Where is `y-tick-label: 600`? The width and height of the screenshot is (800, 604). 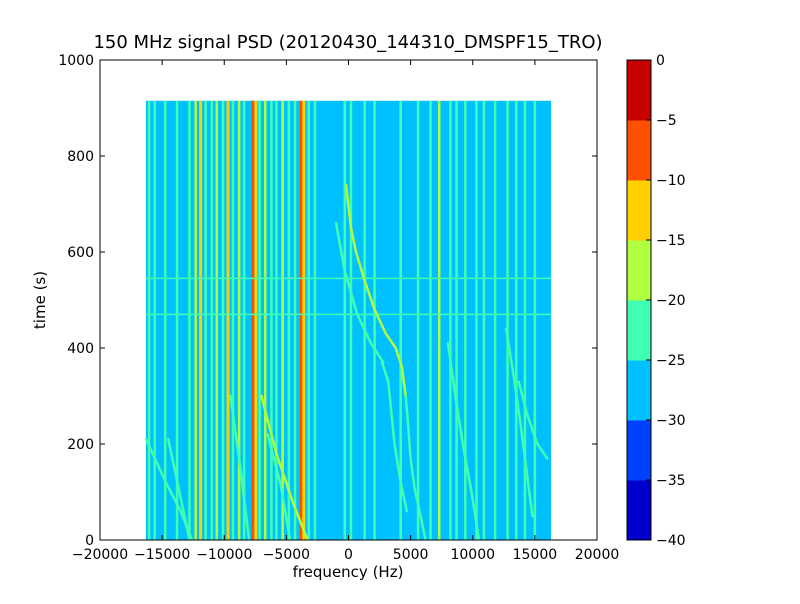
y-tick-label: 600 is located at coordinates (80, 253).